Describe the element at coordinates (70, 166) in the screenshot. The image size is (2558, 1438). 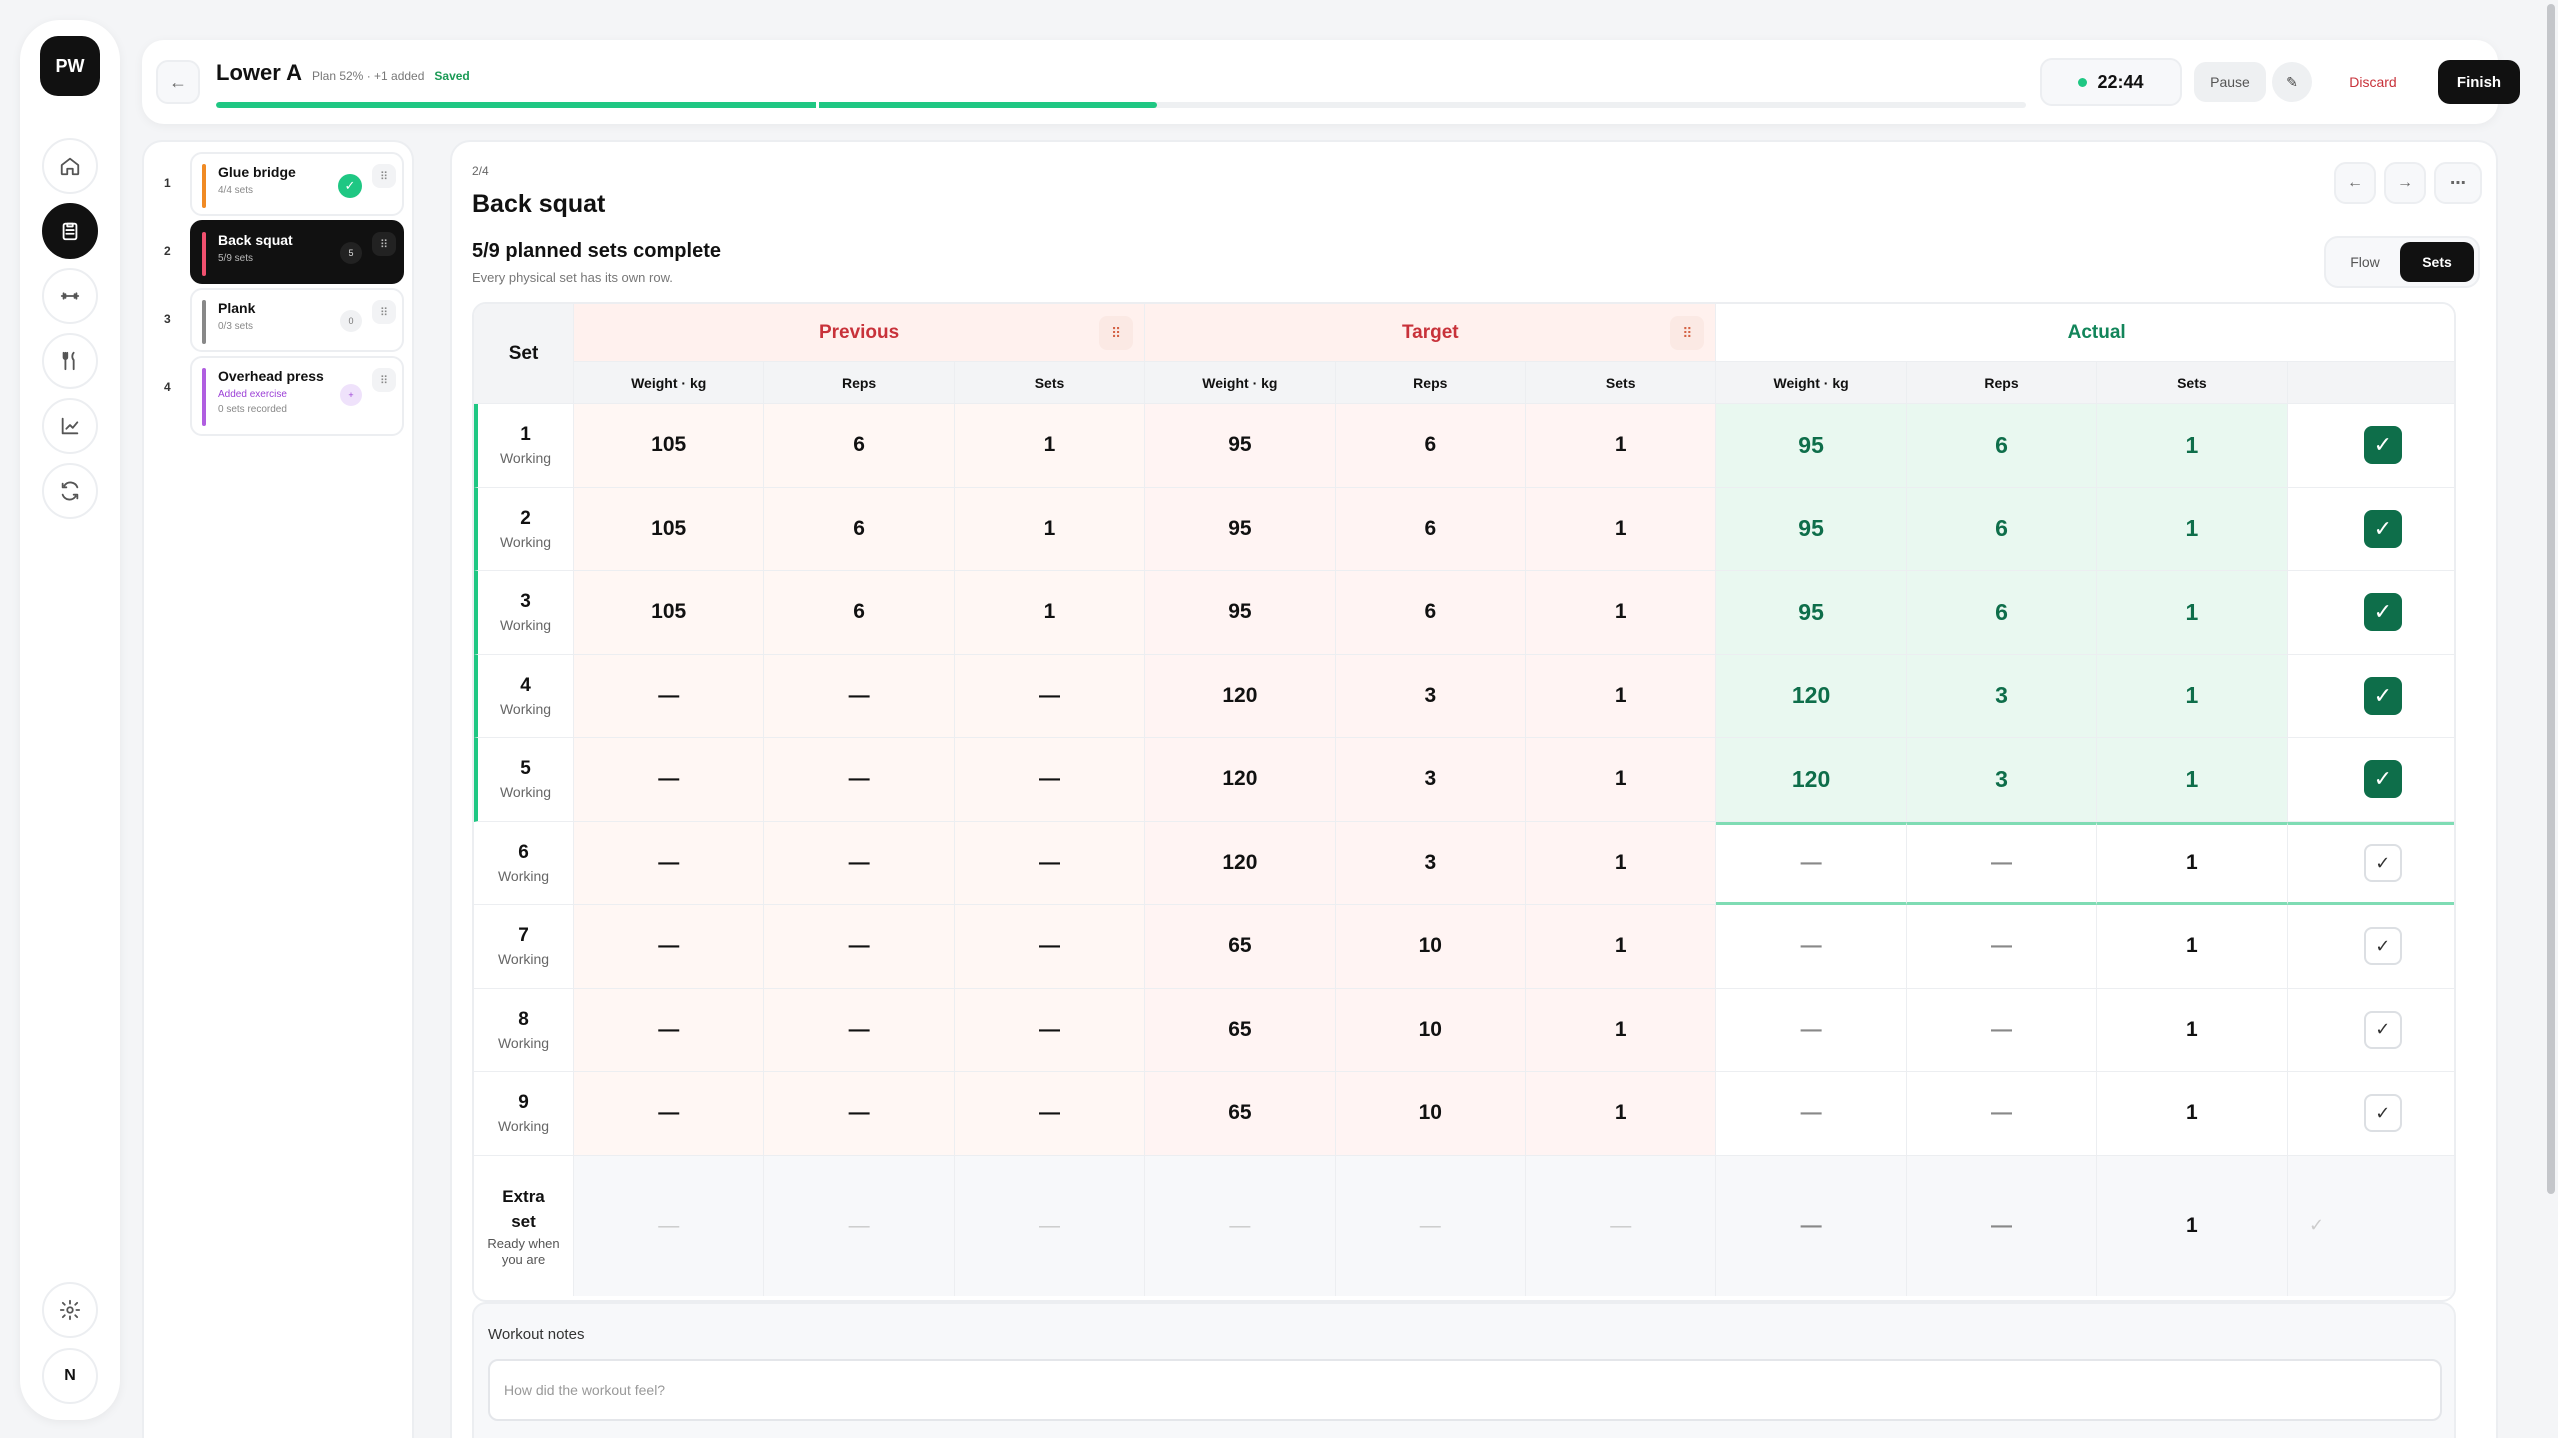
I see `home-icon` at that location.